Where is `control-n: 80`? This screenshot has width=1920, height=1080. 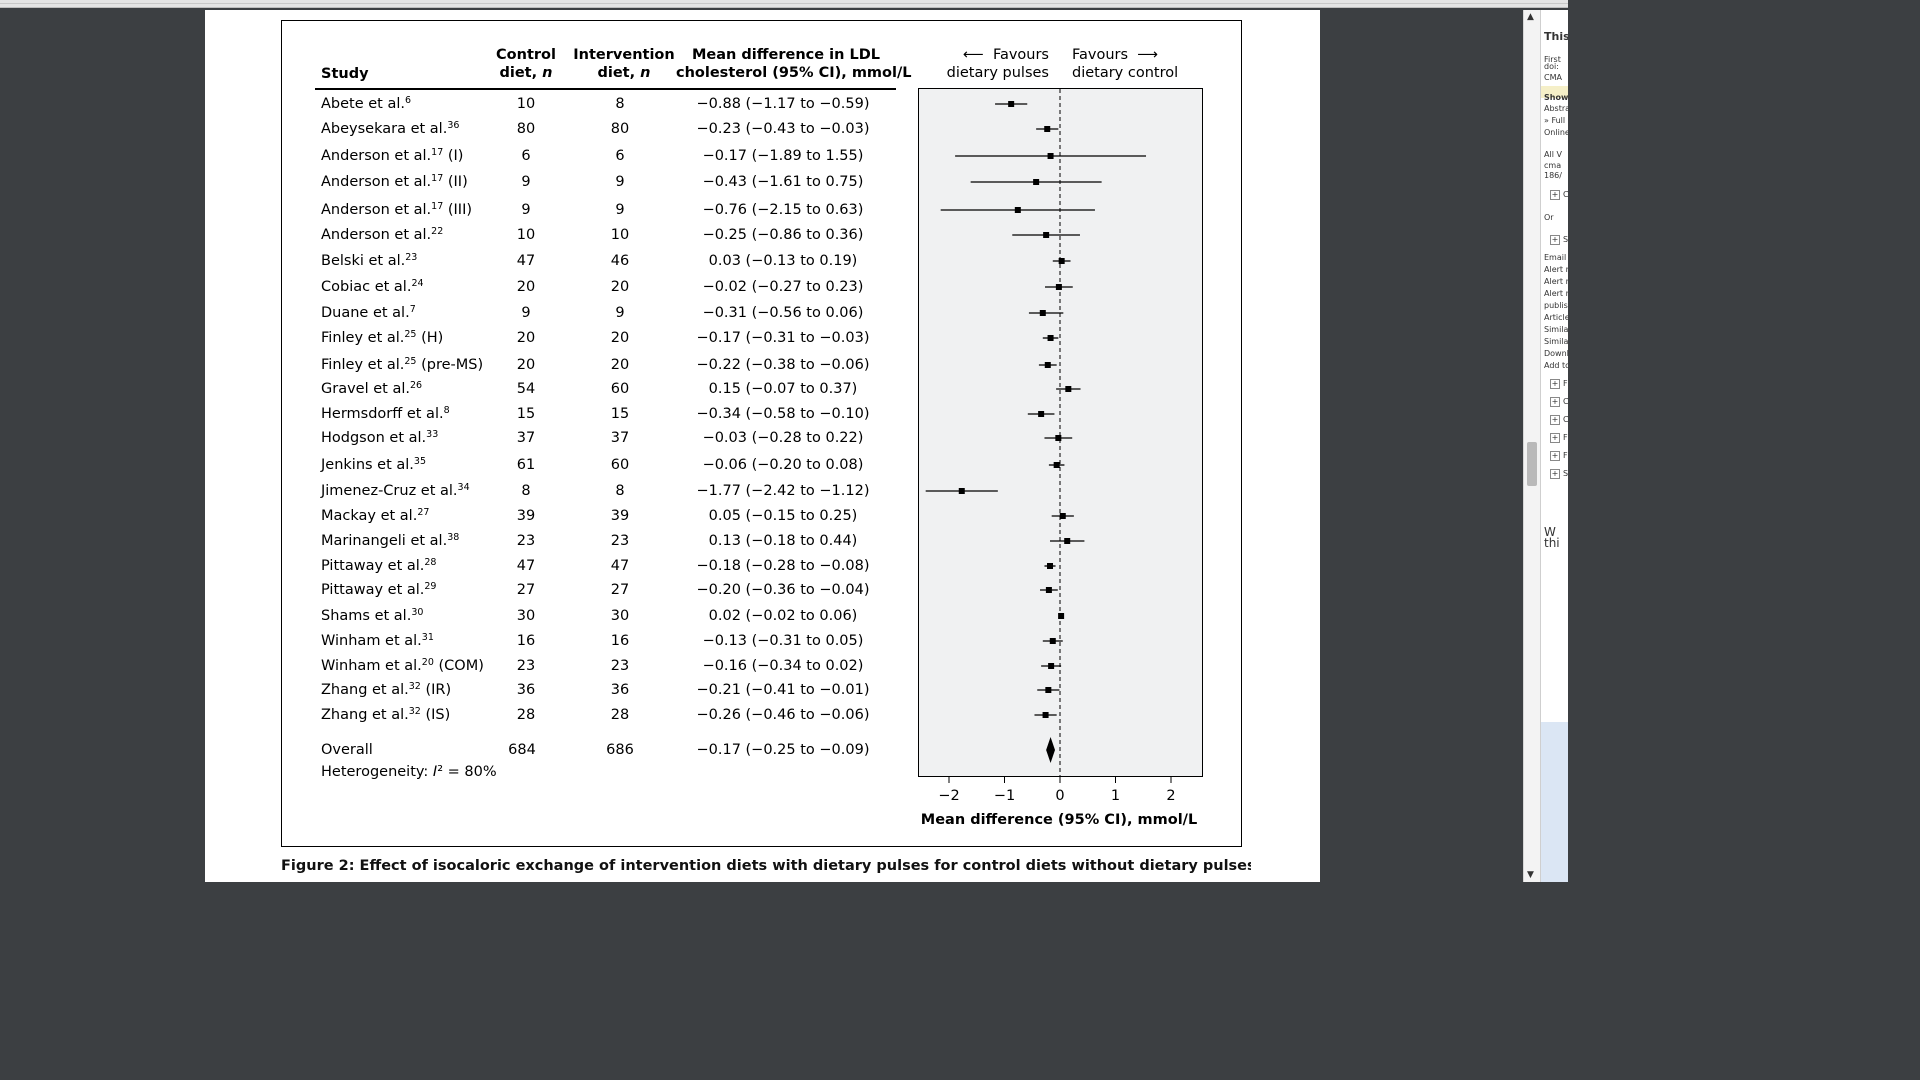 control-n: 80 is located at coordinates (526, 129).